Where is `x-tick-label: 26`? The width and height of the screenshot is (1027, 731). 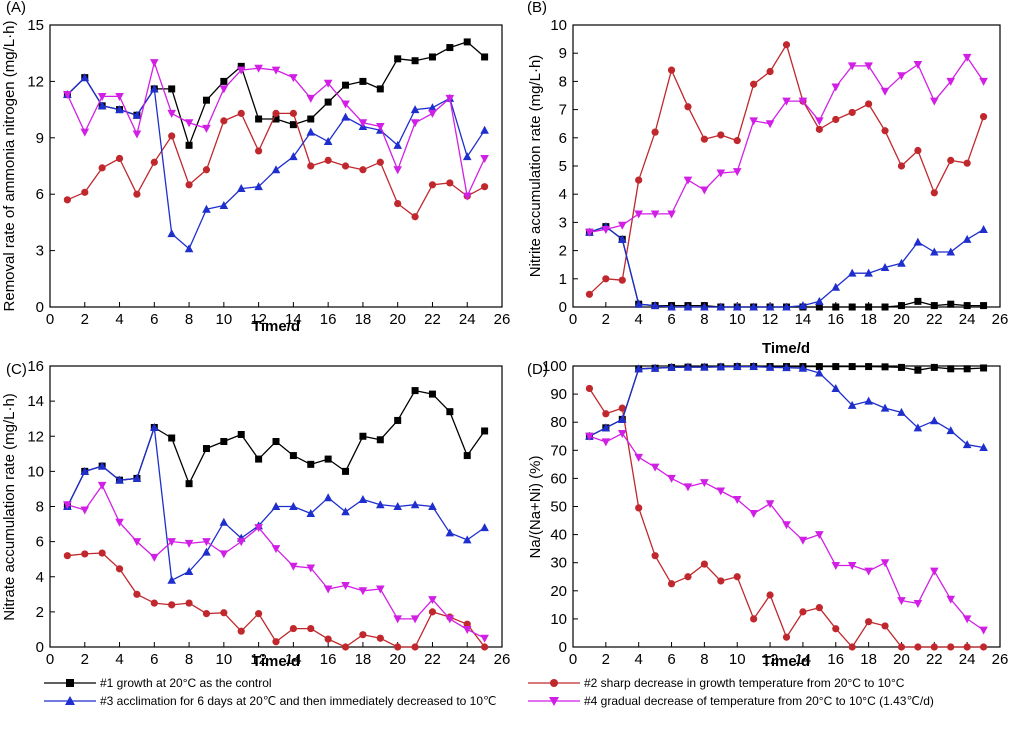
x-tick-label: 26 is located at coordinates (1000, 319).